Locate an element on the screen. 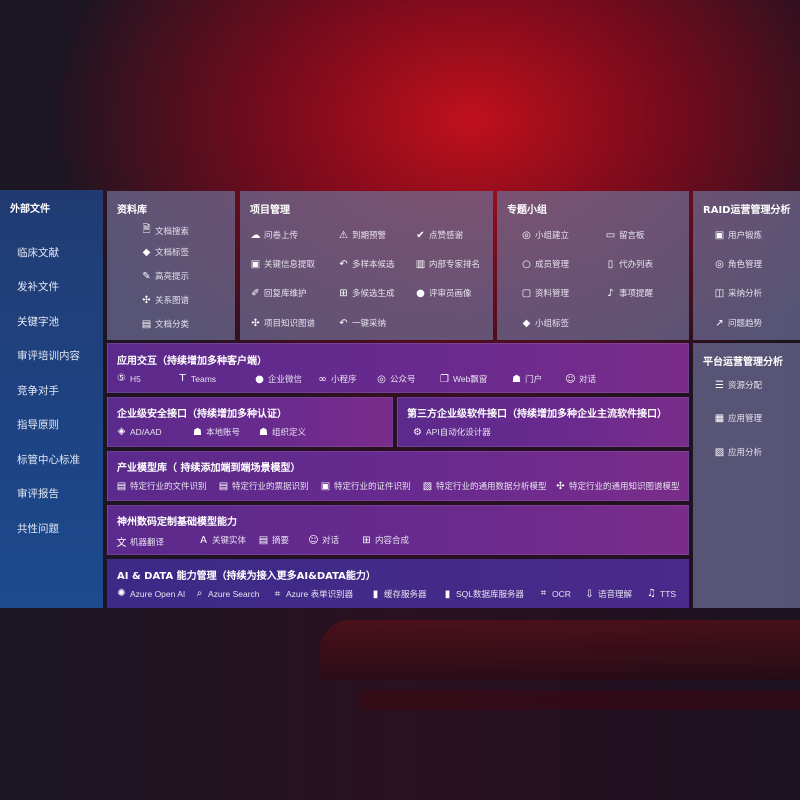 The width and height of the screenshot is (800, 800). interaction-item: ● 企业微信 is located at coordinates (278, 379).